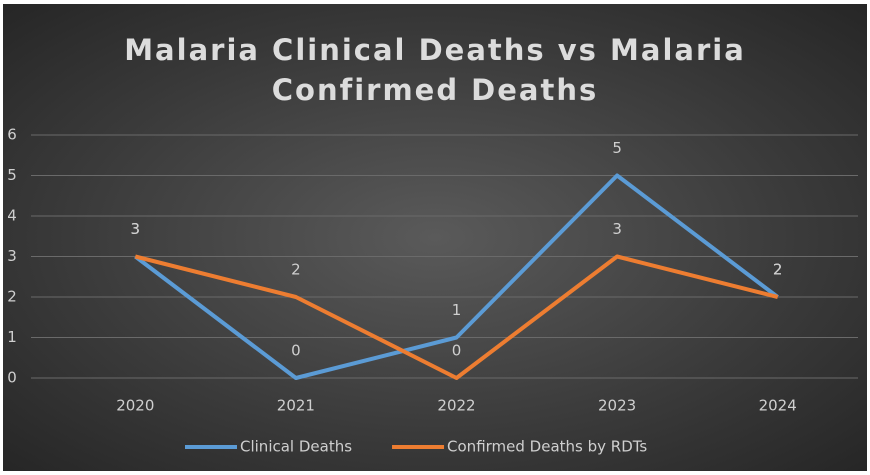  Describe the element at coordinates (12, 216) in the screenshot. I see `y-tick-label: 4` at that location.